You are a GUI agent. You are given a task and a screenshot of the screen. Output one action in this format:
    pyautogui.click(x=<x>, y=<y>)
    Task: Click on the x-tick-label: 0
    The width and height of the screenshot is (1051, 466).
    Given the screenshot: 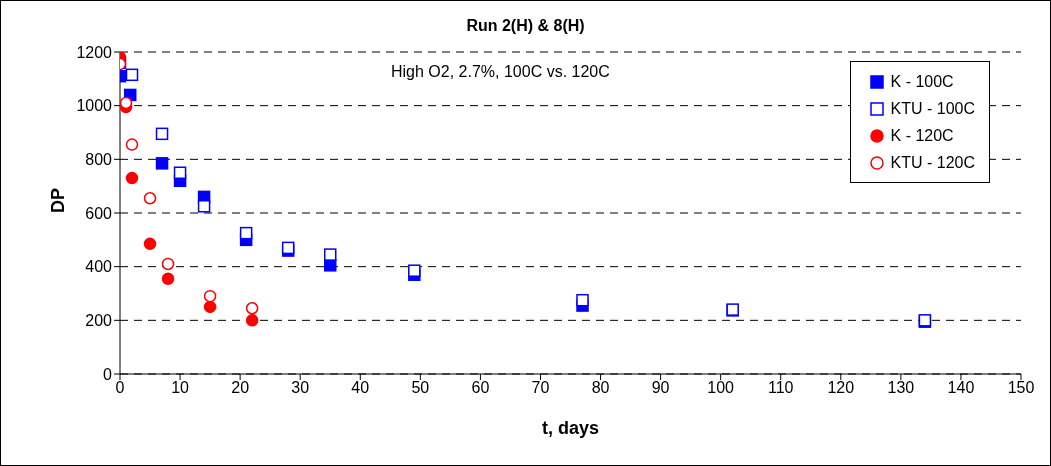 What is the action you would take?
    pyautogui.click(x=120, y=388)
    